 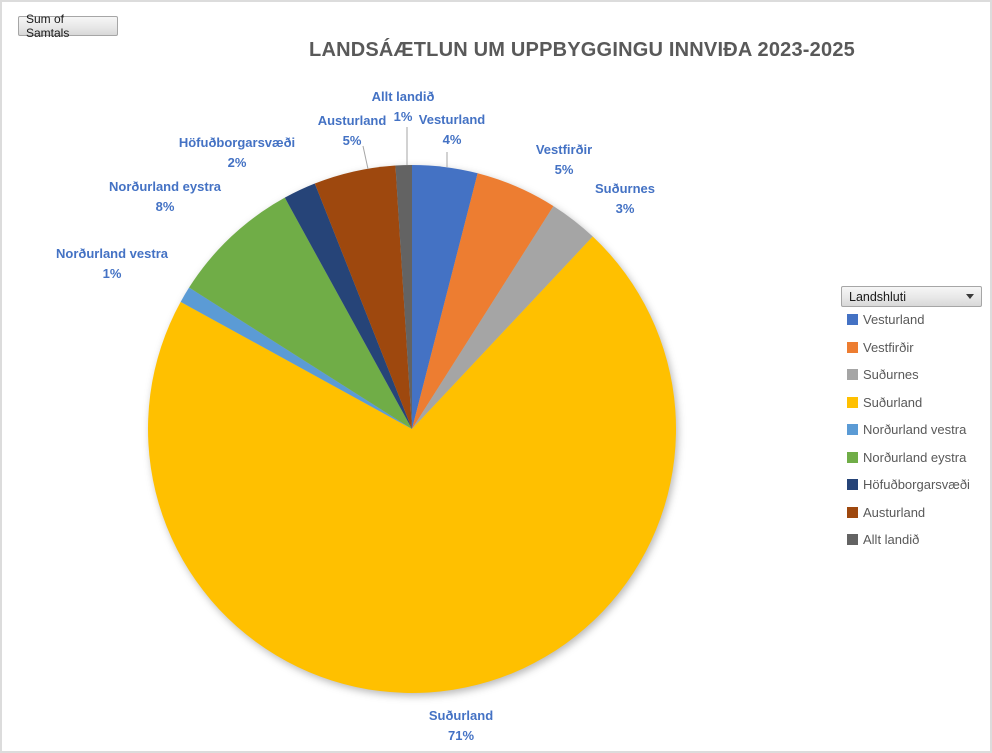 What do you see at coordinates (365, 157) in the screenshot?
I see `leader-line-austurland` at bounding box center [365, 157].